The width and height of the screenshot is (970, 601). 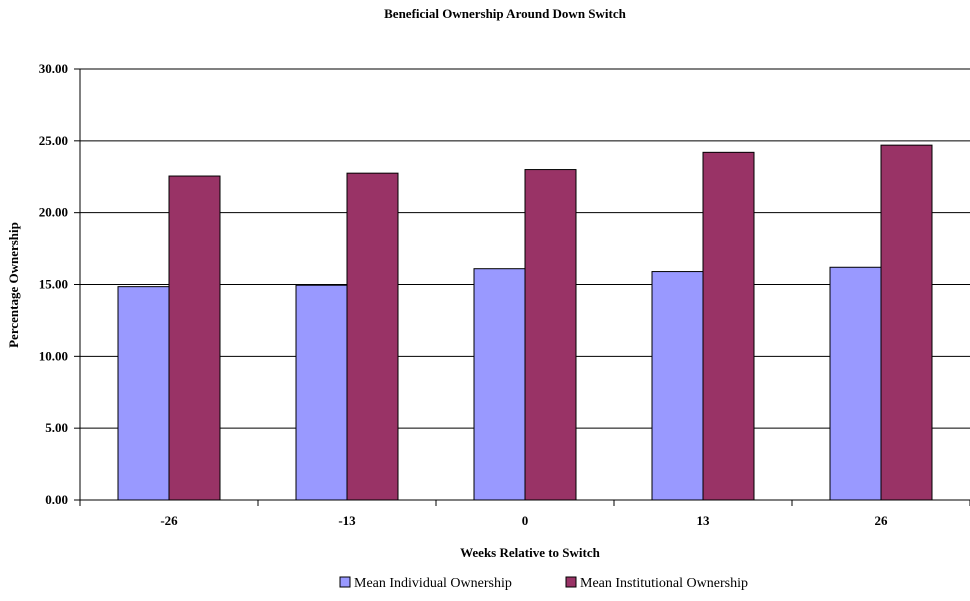 What do you see at coordinates (347, 520) in the screenshot?
I see `x-tick-label: -13` at bounding box center [347, 520].